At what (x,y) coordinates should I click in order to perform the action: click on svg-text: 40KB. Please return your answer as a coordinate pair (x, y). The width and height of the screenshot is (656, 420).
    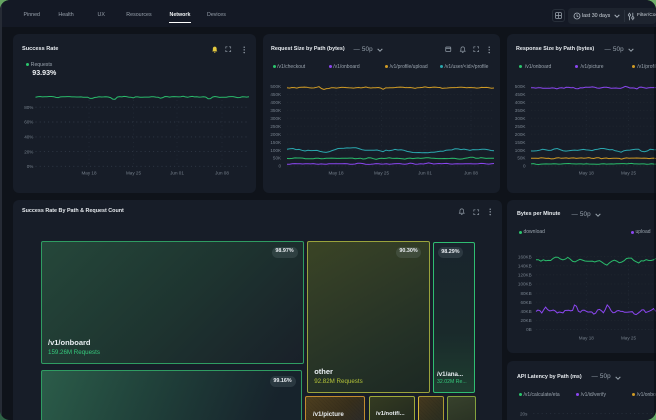
    Looking at the image, I should click on (525, 311).